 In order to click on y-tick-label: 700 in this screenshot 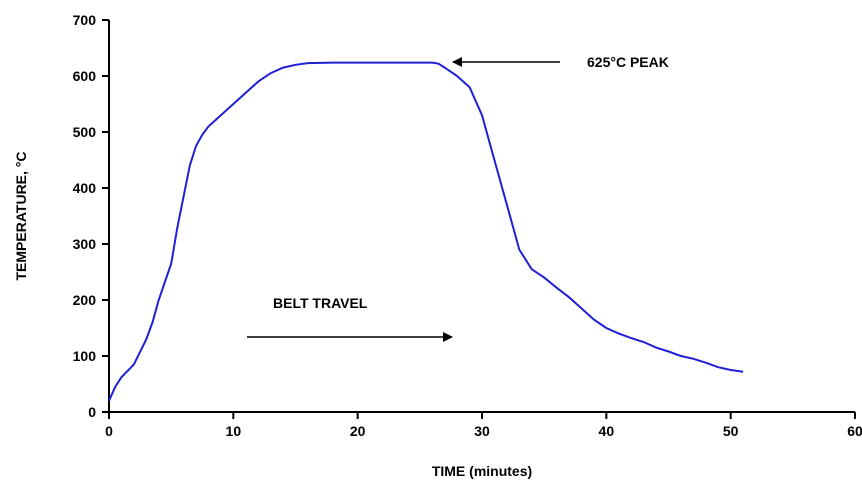, I will do `click(85, 20)`.